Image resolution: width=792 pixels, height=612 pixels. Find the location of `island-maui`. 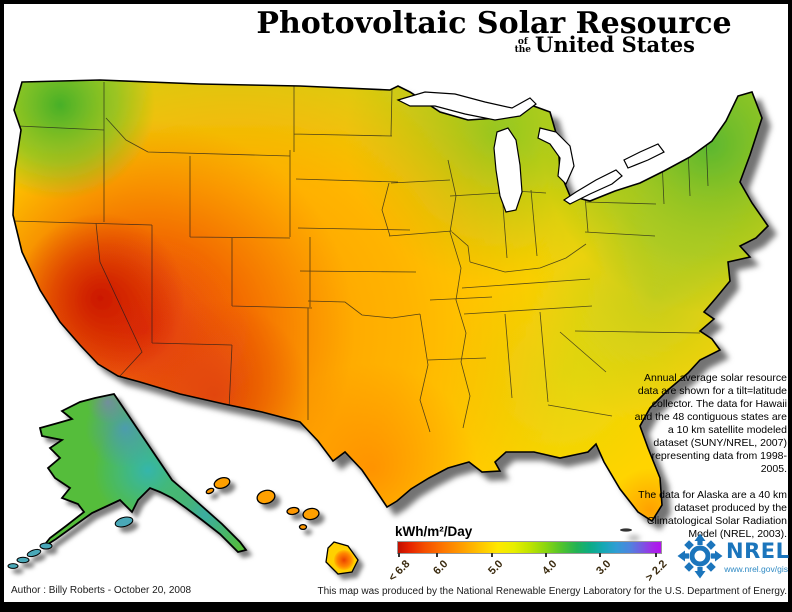

island-maui is located at coordinates (311, 514).